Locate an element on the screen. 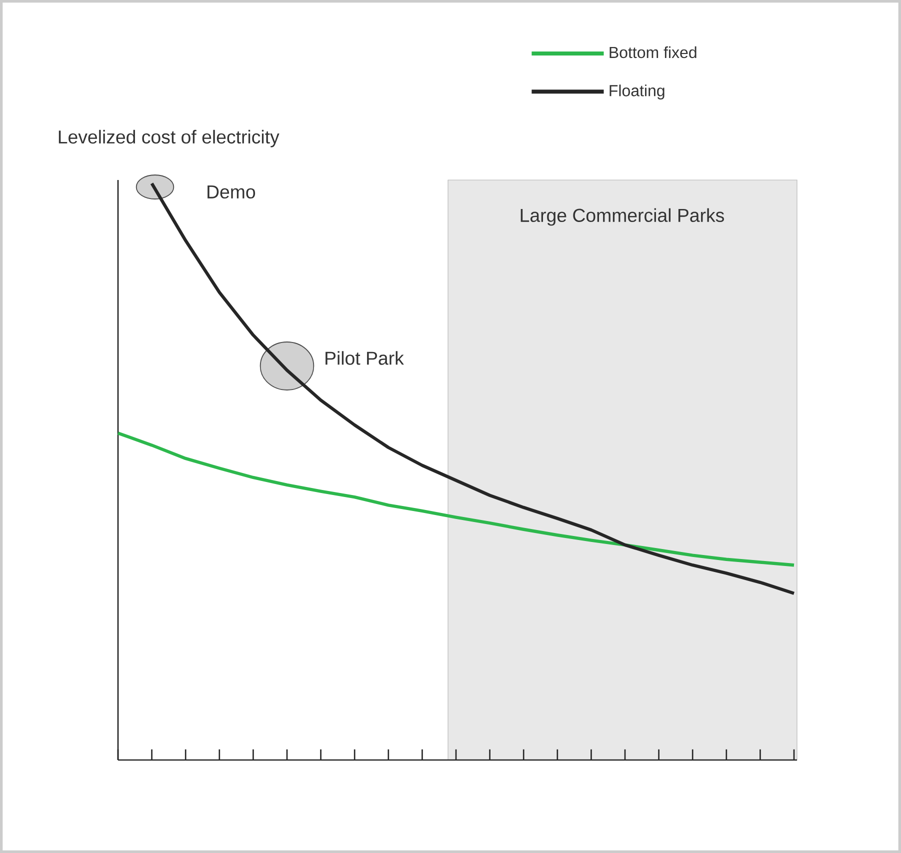 This screenshot has width=901, height=853. annotation: Pilot Park is located at coordinates (365, 358).